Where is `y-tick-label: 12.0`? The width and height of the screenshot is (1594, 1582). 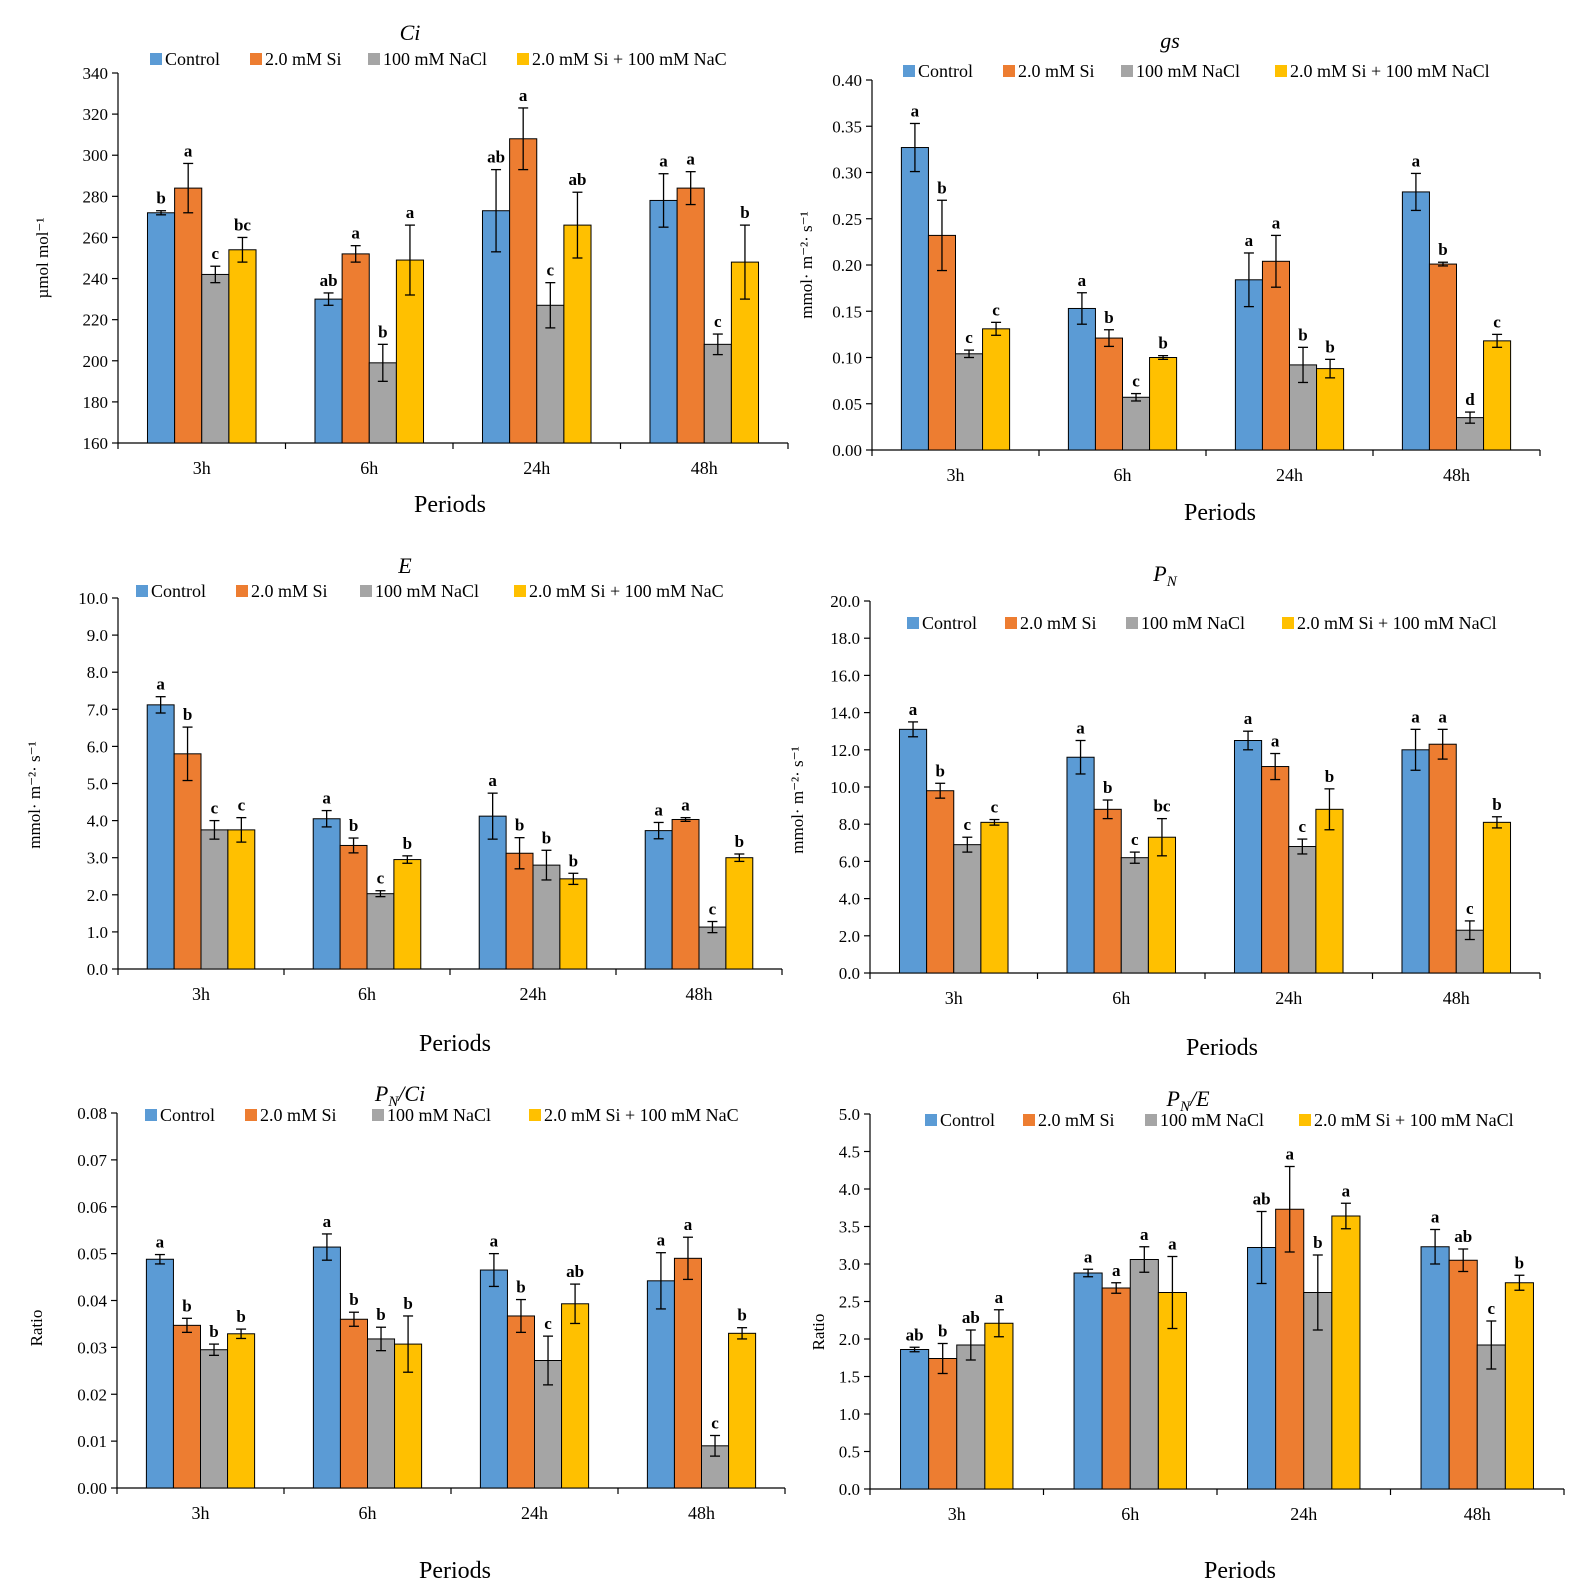
y-tick-label: 12.0 is located at coordinates (845, 750).